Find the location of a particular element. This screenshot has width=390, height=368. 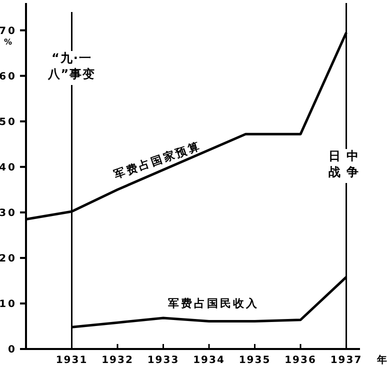

x-tick-label: 1931 is located at coordinates (72, 360).